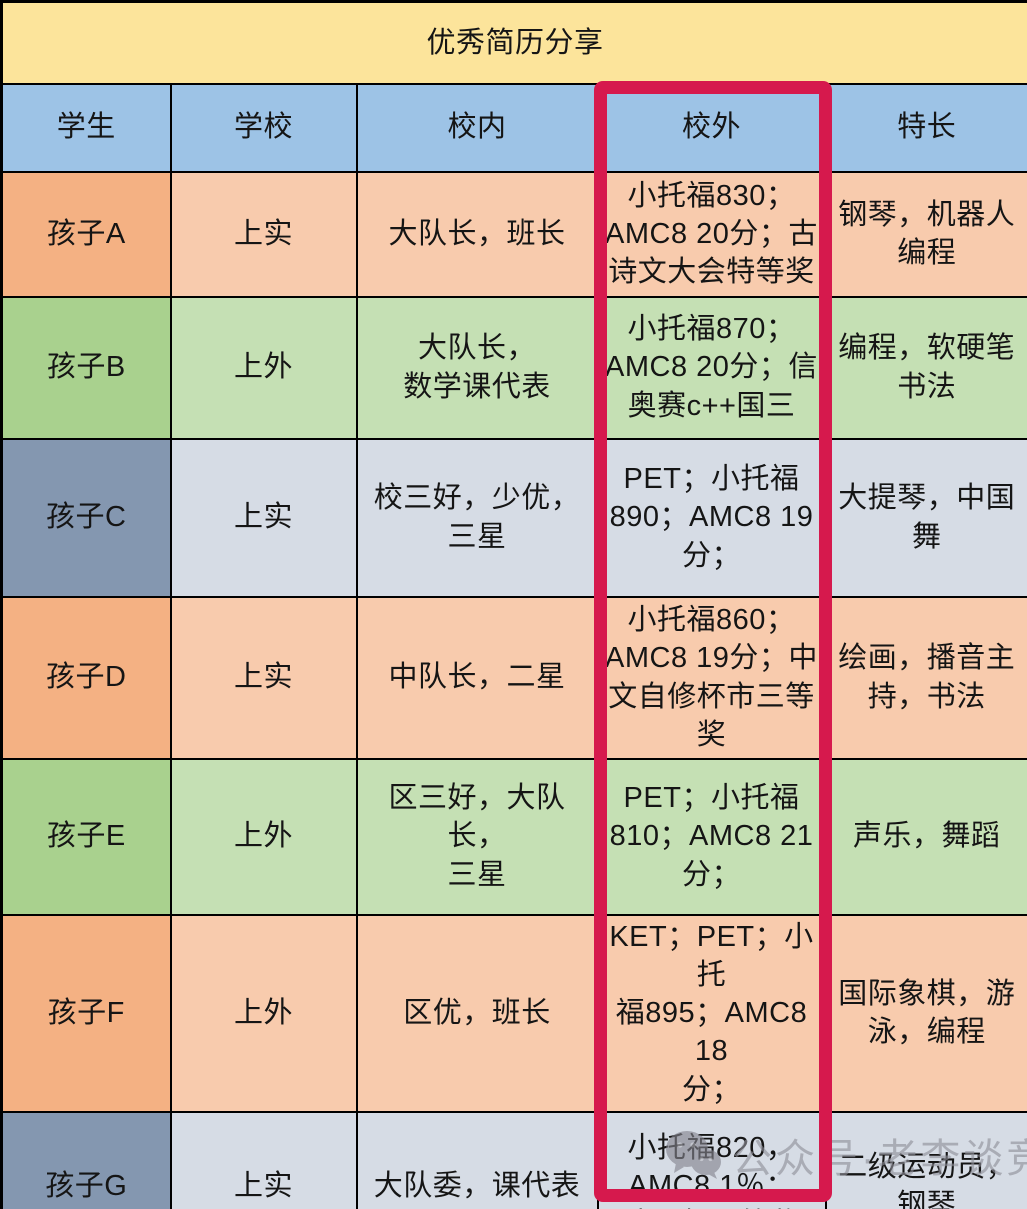 The image size is (1027, 1209). I want to click on page-title: 优秀简历分享, so click(513, 42).